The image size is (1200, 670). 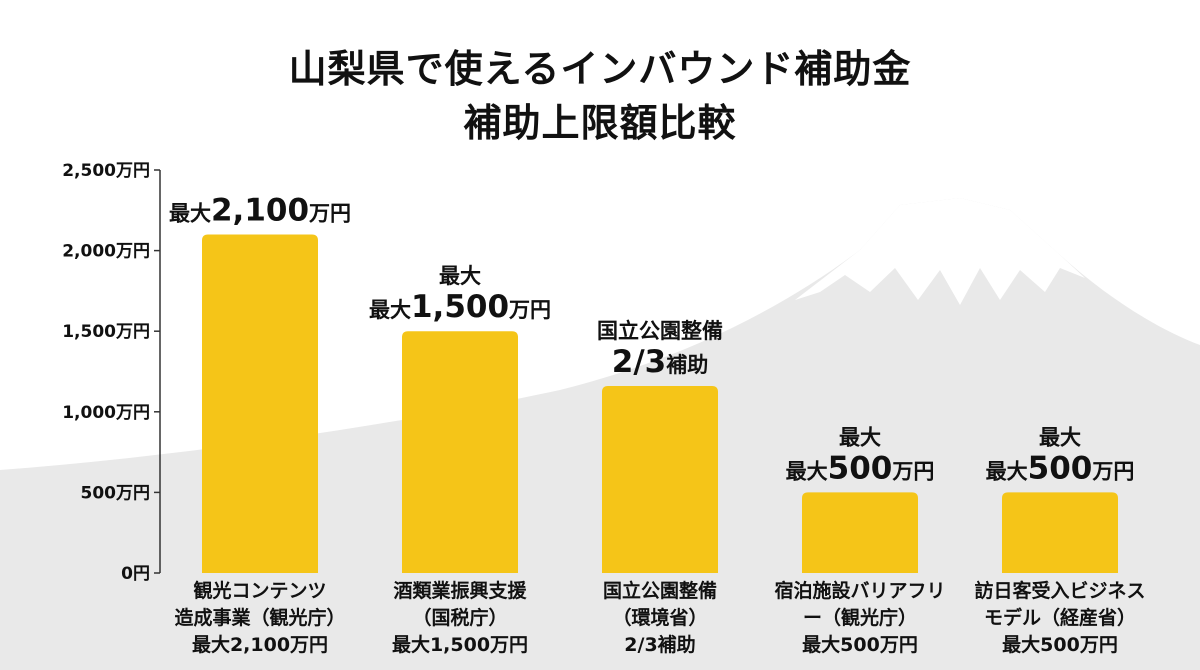 What do you see at coordinates (259, 590) in the screenshot?
I see `category-label: 観光コンテンツ` at bounding box center [259, 590].